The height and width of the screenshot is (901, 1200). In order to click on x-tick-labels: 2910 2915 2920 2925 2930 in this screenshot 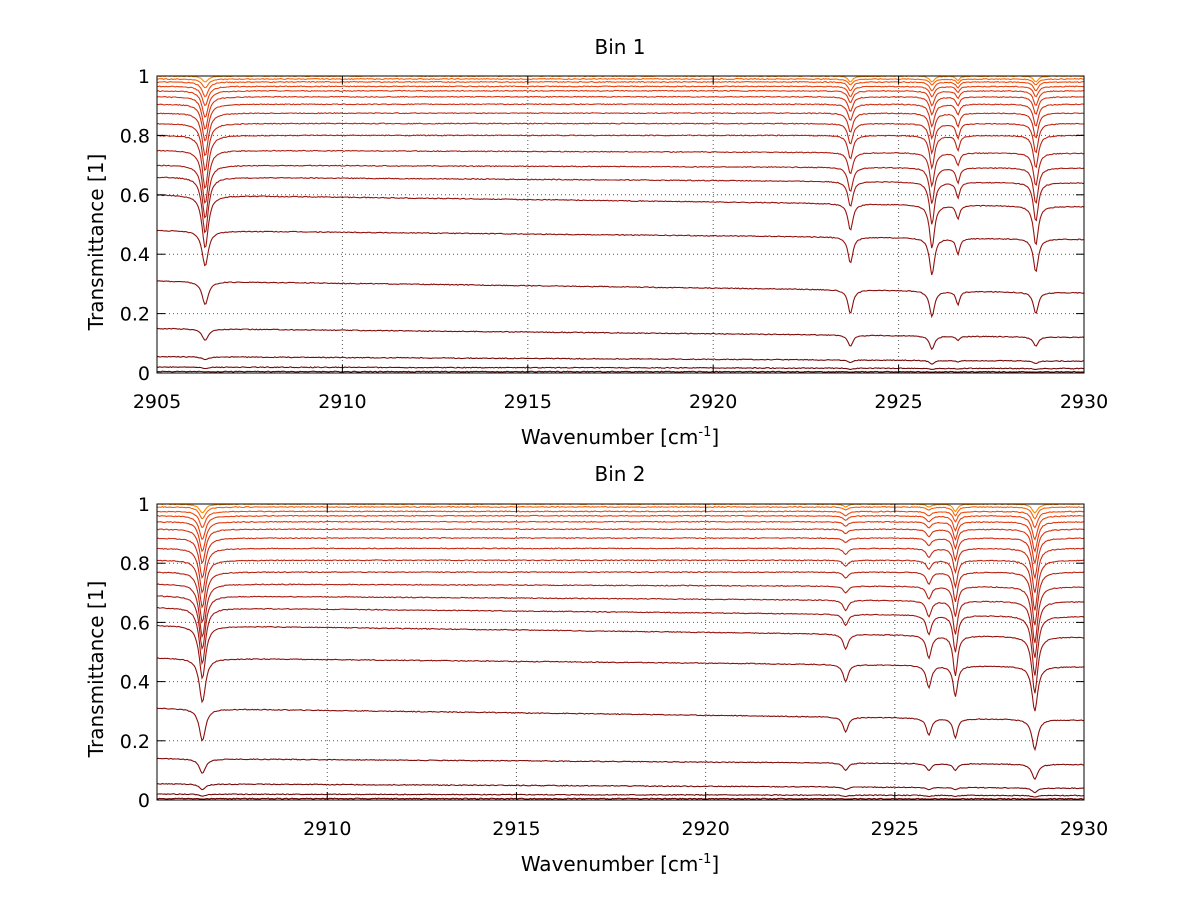, I will do `click(705, 829)`.